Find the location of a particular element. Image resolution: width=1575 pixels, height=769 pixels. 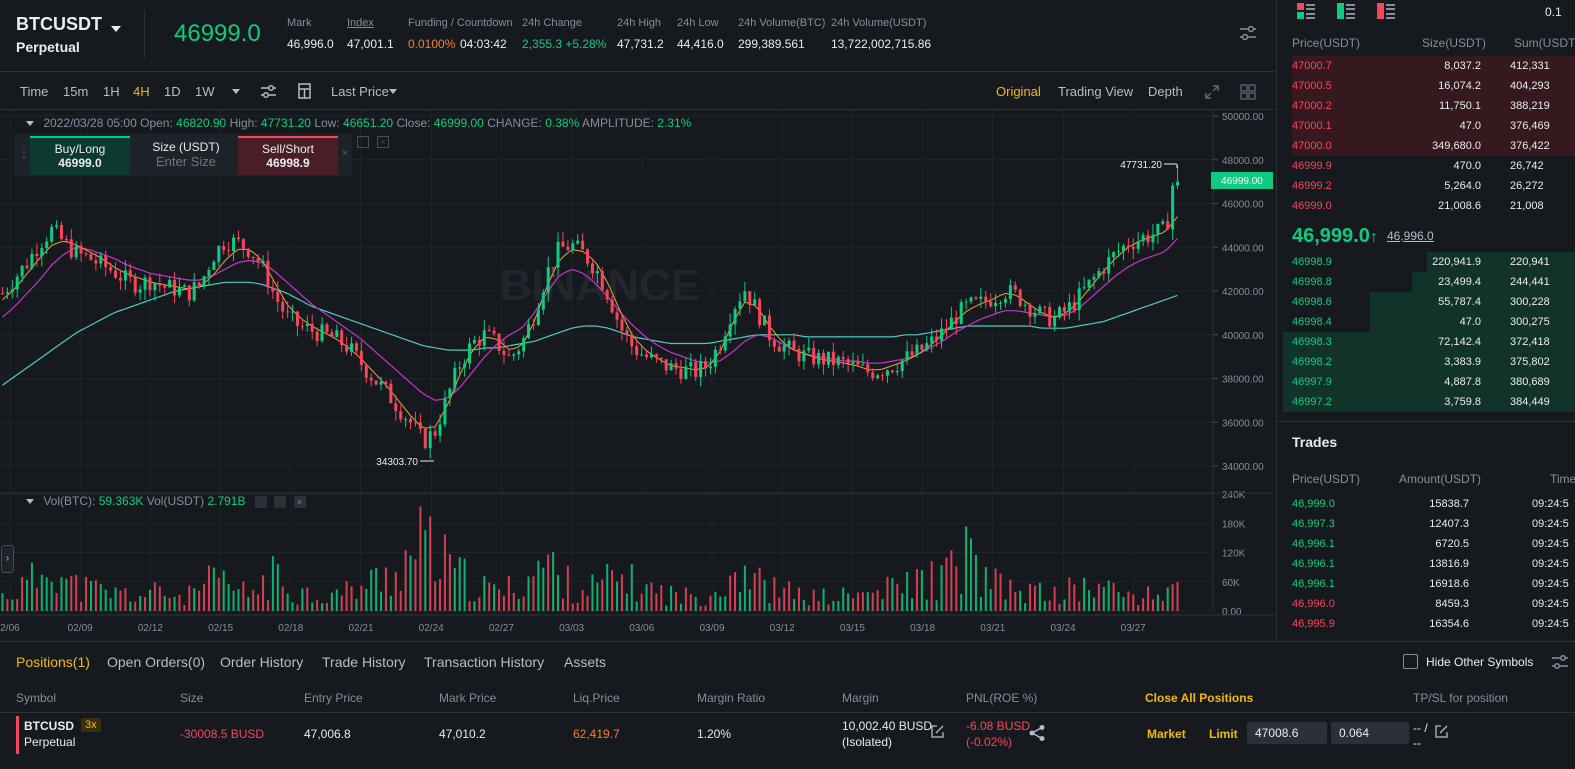

price-type-select: Last Price is located at coordinates (360, 91).